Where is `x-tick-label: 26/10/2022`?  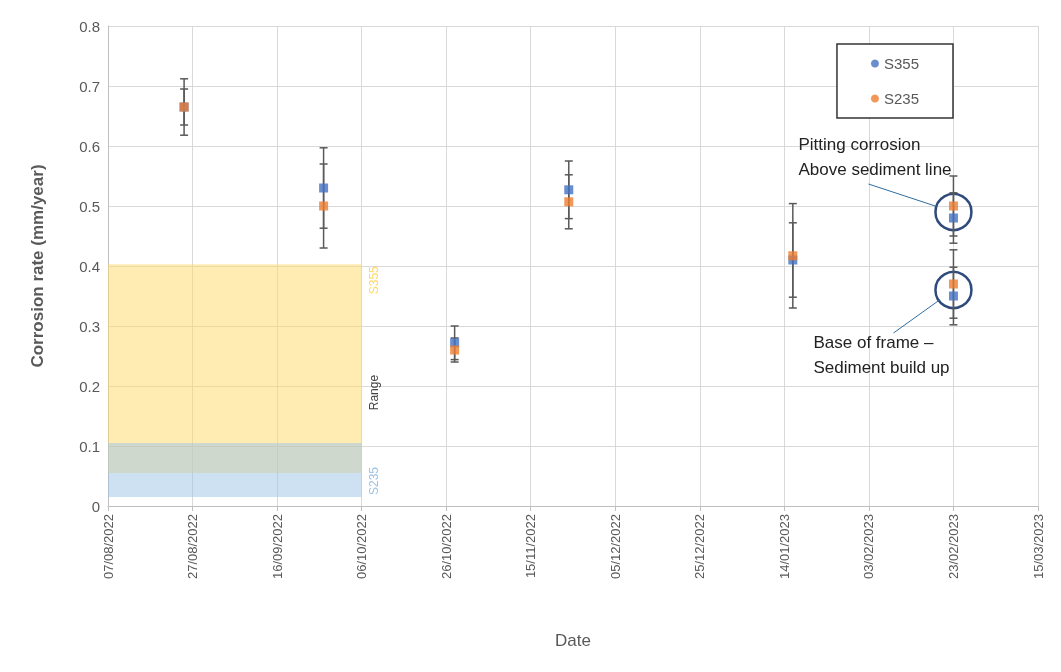
x-tick-label: 26/10/2022 is located at coordinates (446, 547).